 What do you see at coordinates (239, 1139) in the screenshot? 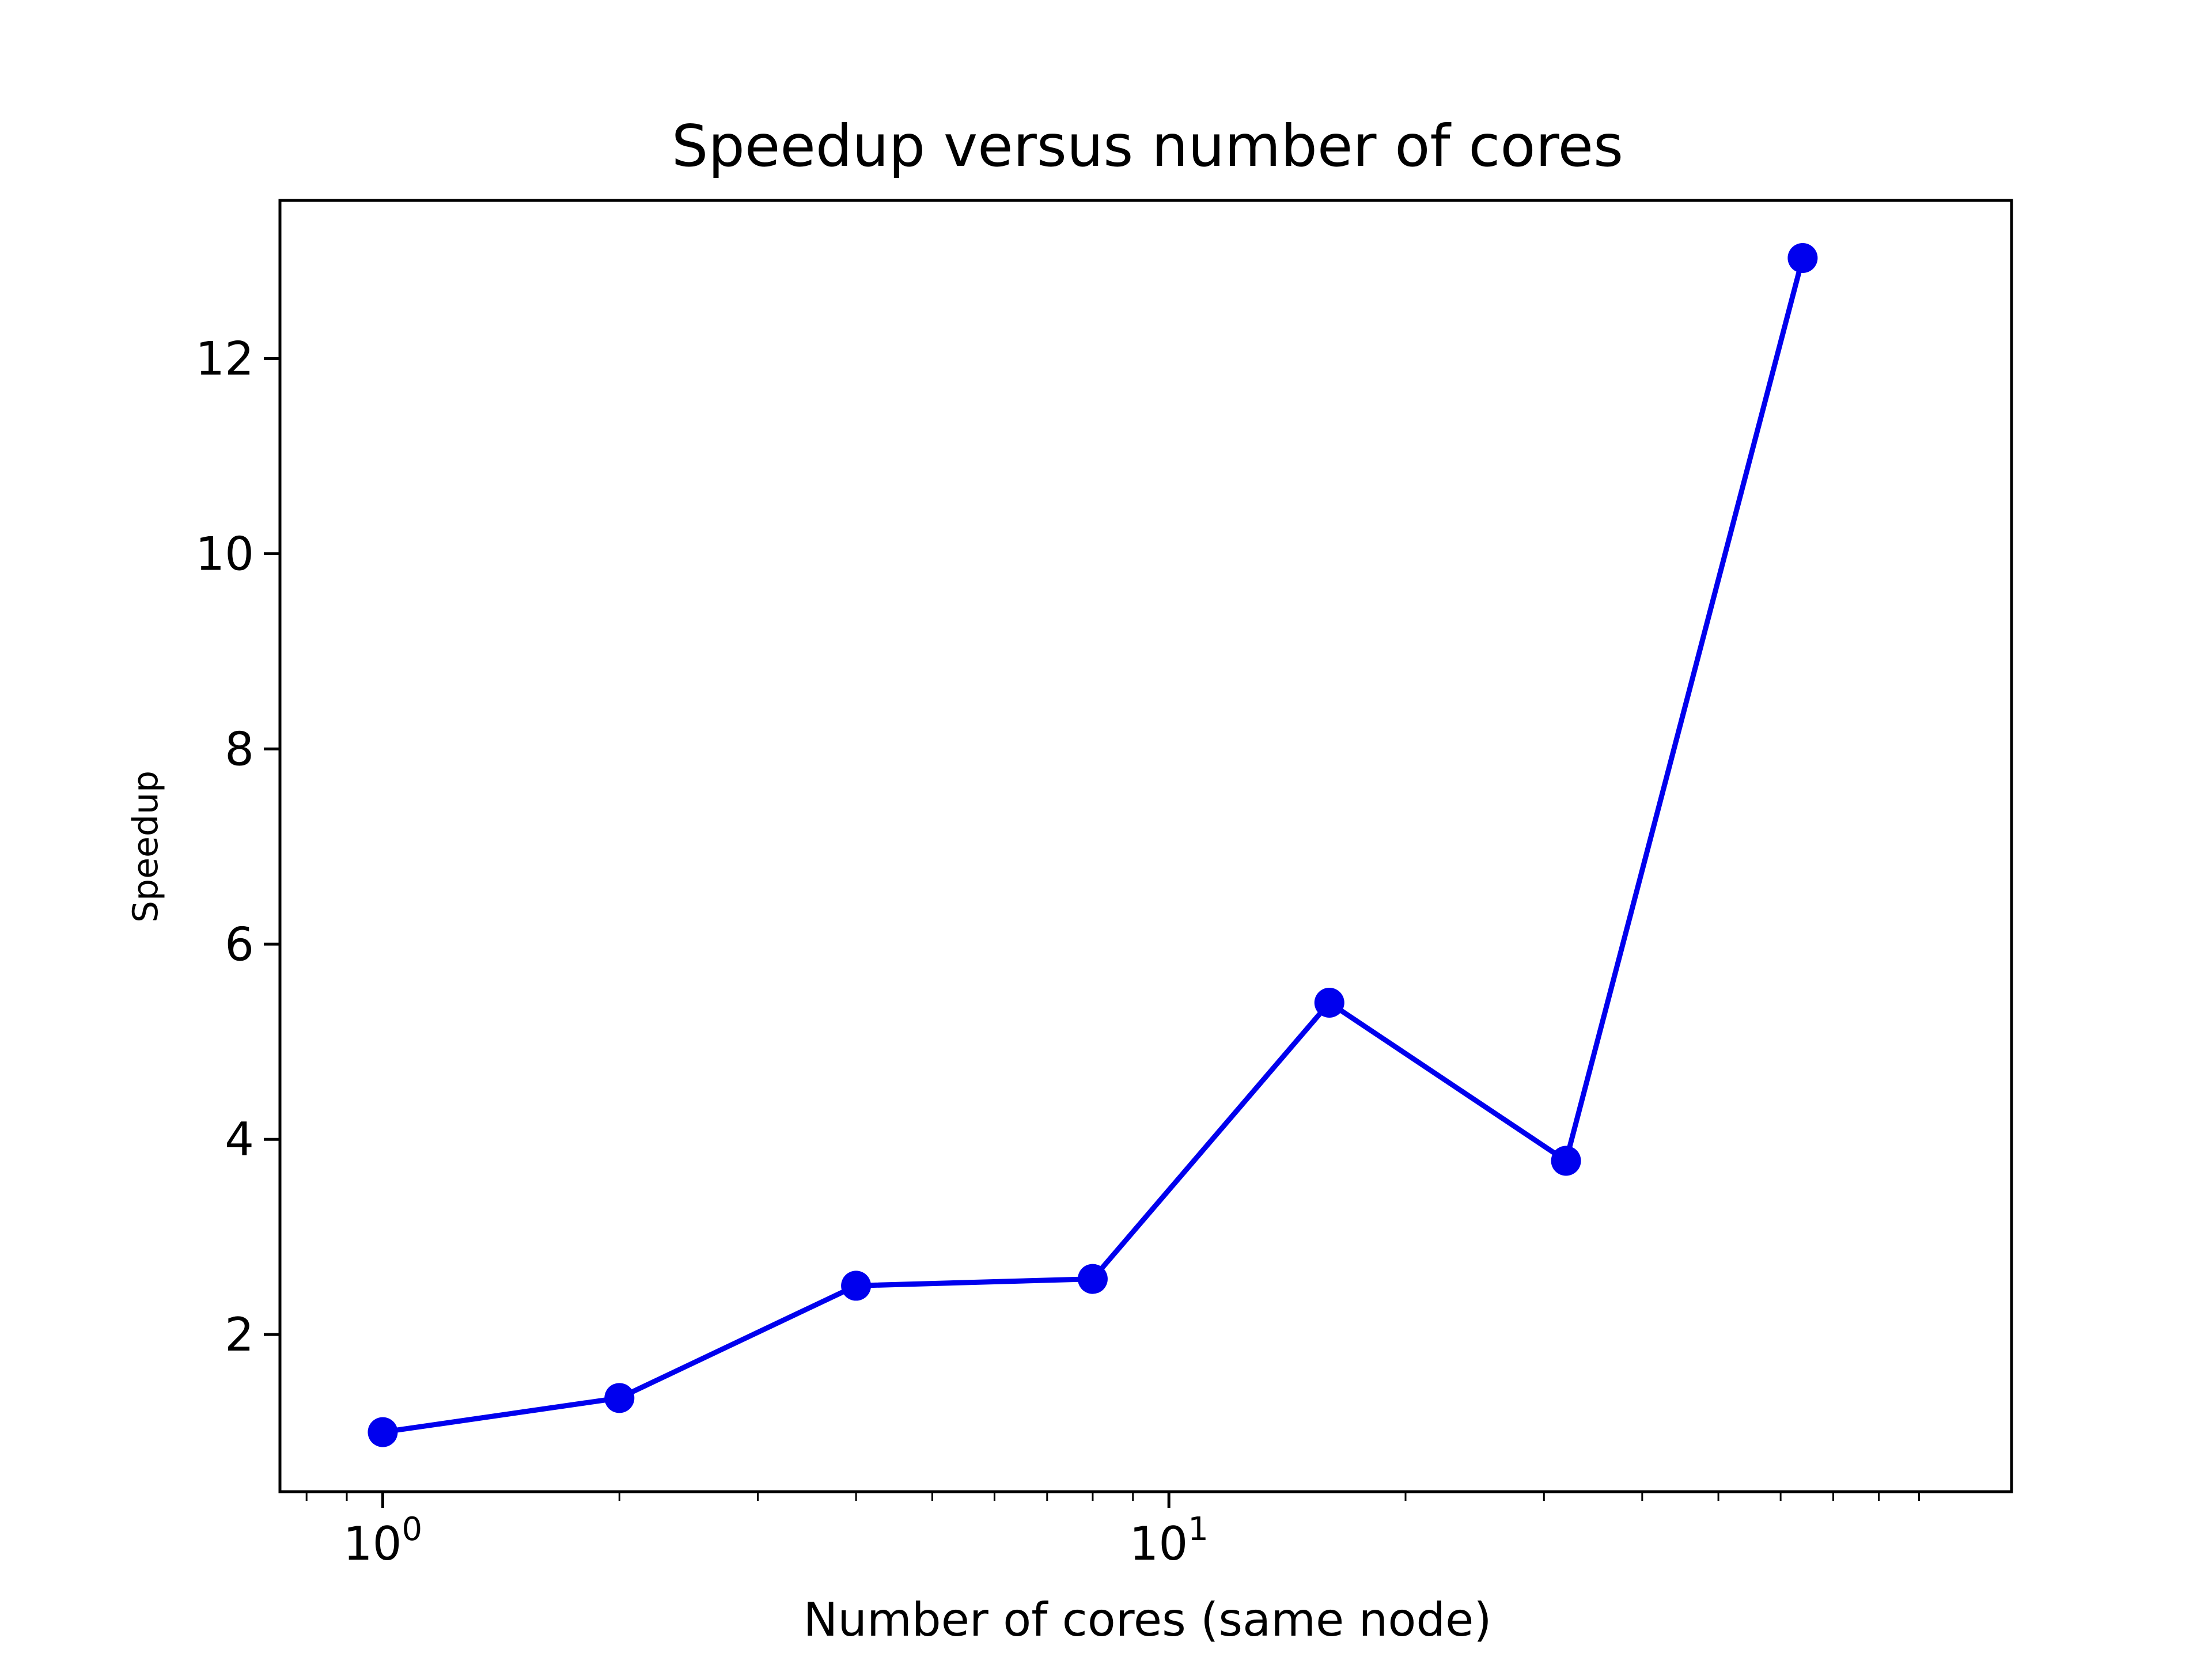
I see `y-tick-label: 4` at bounding box center [239, 1139].